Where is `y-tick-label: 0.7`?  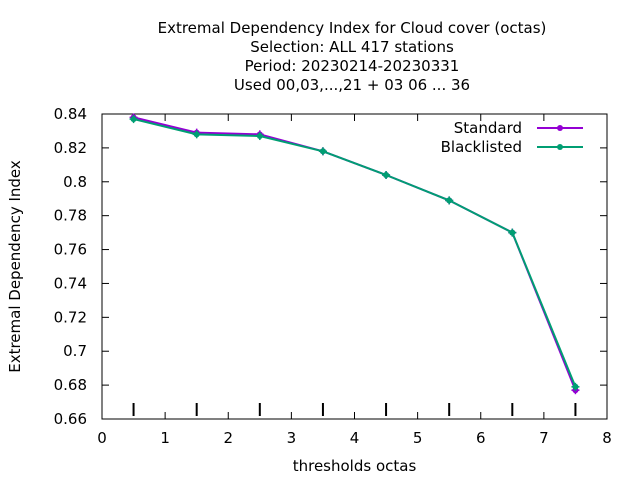 y-tick-label: 0.7 is located at coordinates (75, 351).